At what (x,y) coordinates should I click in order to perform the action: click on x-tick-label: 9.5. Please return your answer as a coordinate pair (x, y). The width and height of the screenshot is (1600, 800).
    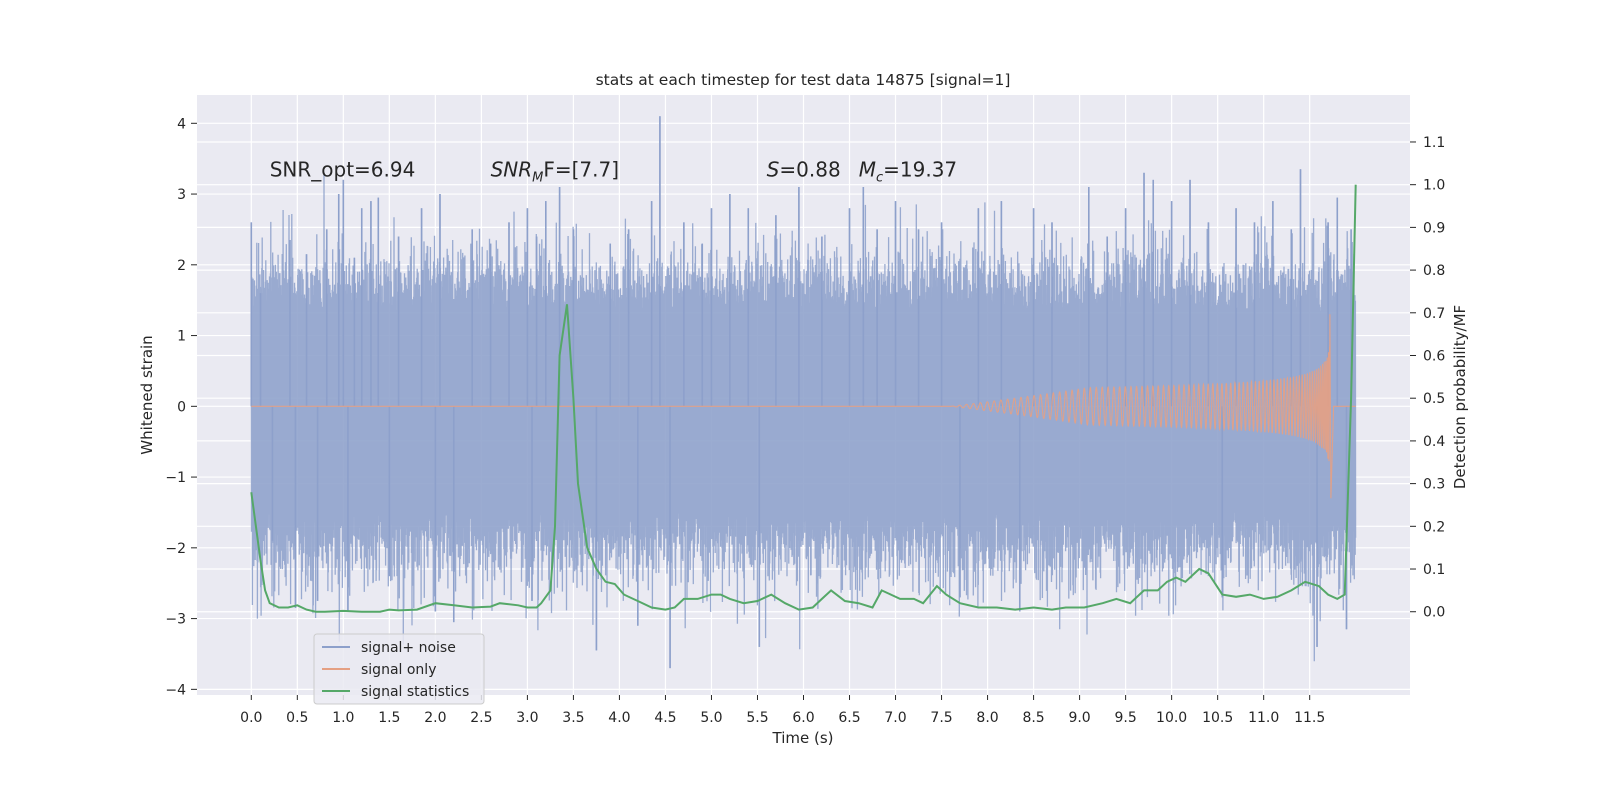
    Looking at the image, I should click on (1125, 718).